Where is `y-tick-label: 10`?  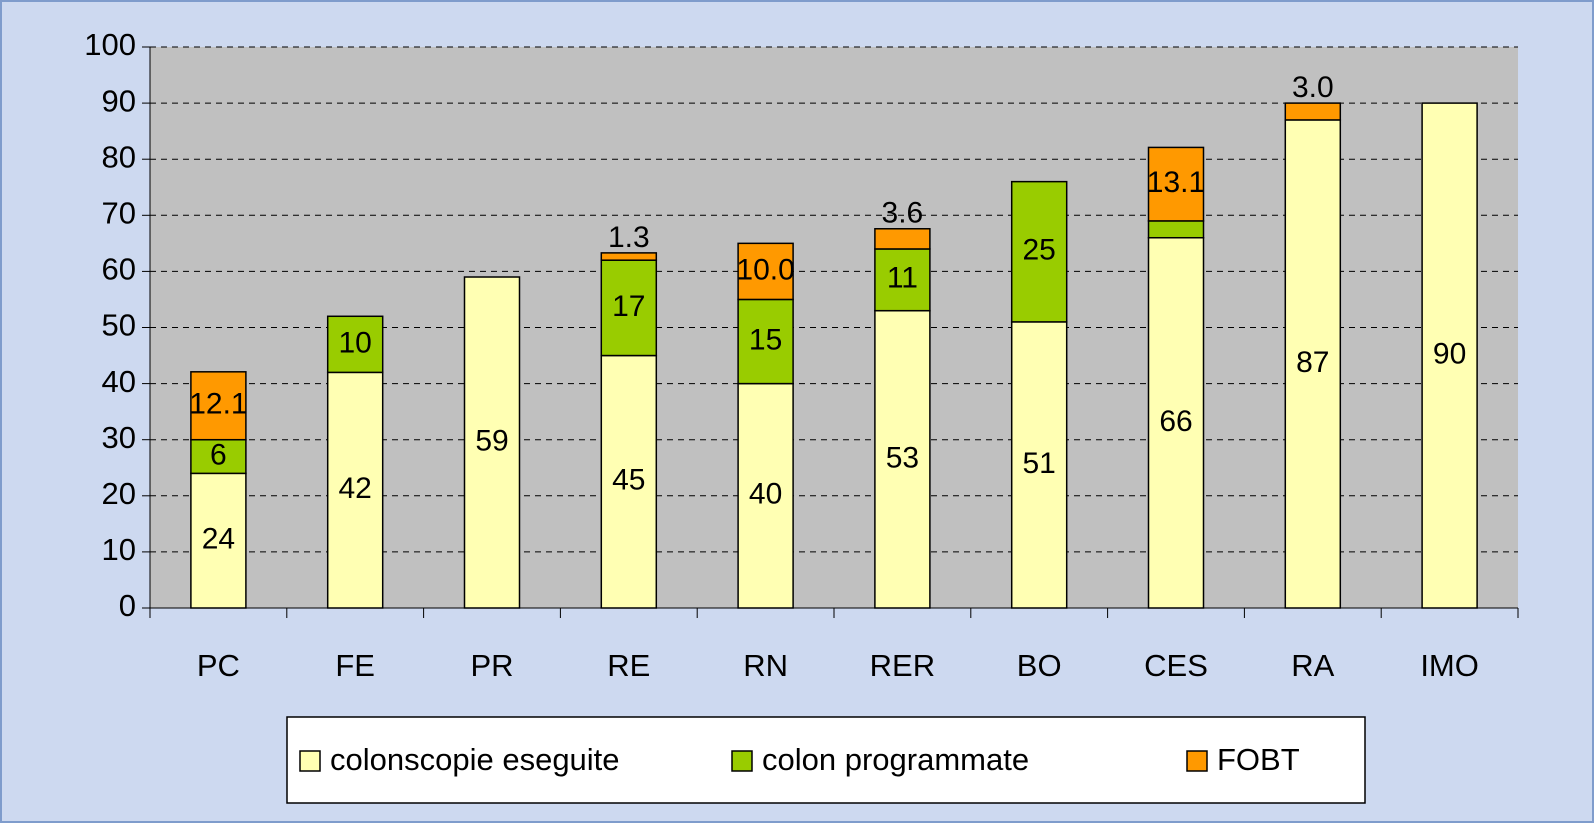
y-tick-label: 10 is located at coordinates (119, 549).